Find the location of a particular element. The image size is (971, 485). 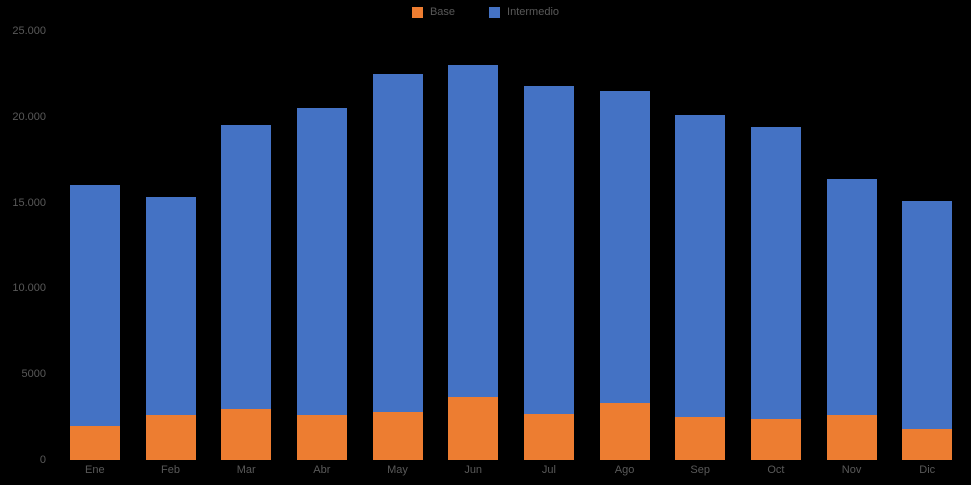

y-axis: 0 5000 10.000 15.000 20.000 25.000 is located at coordinates (23, 245).